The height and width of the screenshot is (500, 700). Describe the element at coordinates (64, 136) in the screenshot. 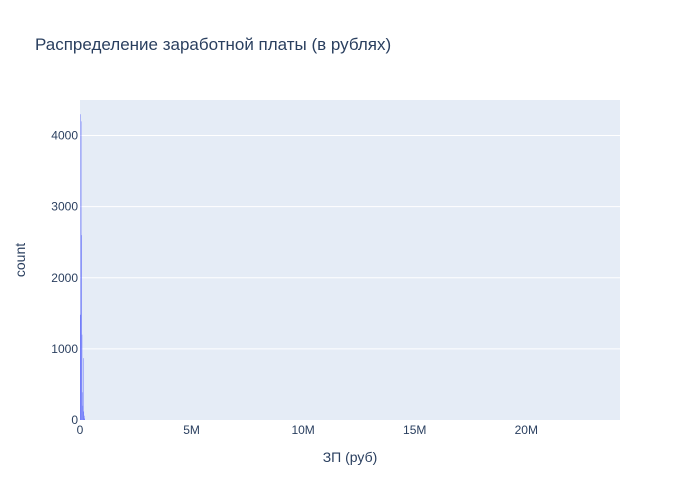

I see `y-tick-label: 4000` at that location.